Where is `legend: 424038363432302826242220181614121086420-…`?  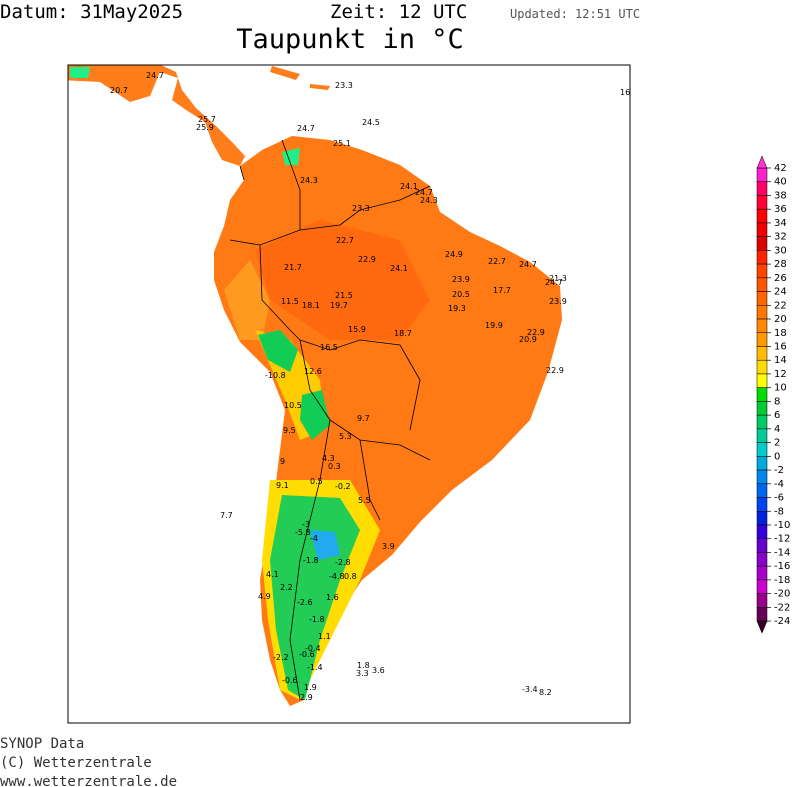
legend: 424038363432302826242220181614121086420-… is located at coordinates (773, 394).